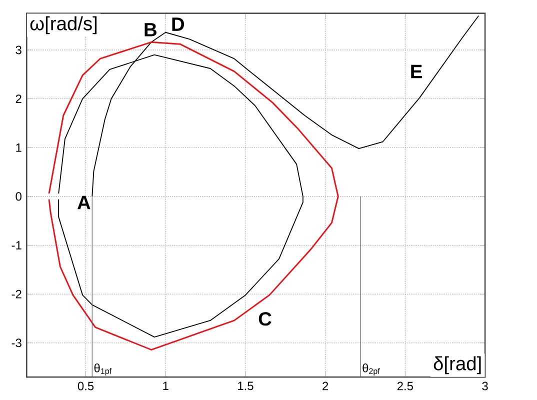  I want to click on y-tick-label: -3, so click(17, 343).